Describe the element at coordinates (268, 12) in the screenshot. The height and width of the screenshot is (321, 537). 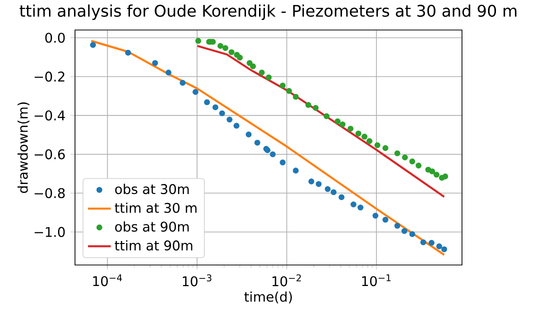
I see `chart-title: ttim analysis for Oude Korendijk - Piezometers at 30 and 90 m` at that location.